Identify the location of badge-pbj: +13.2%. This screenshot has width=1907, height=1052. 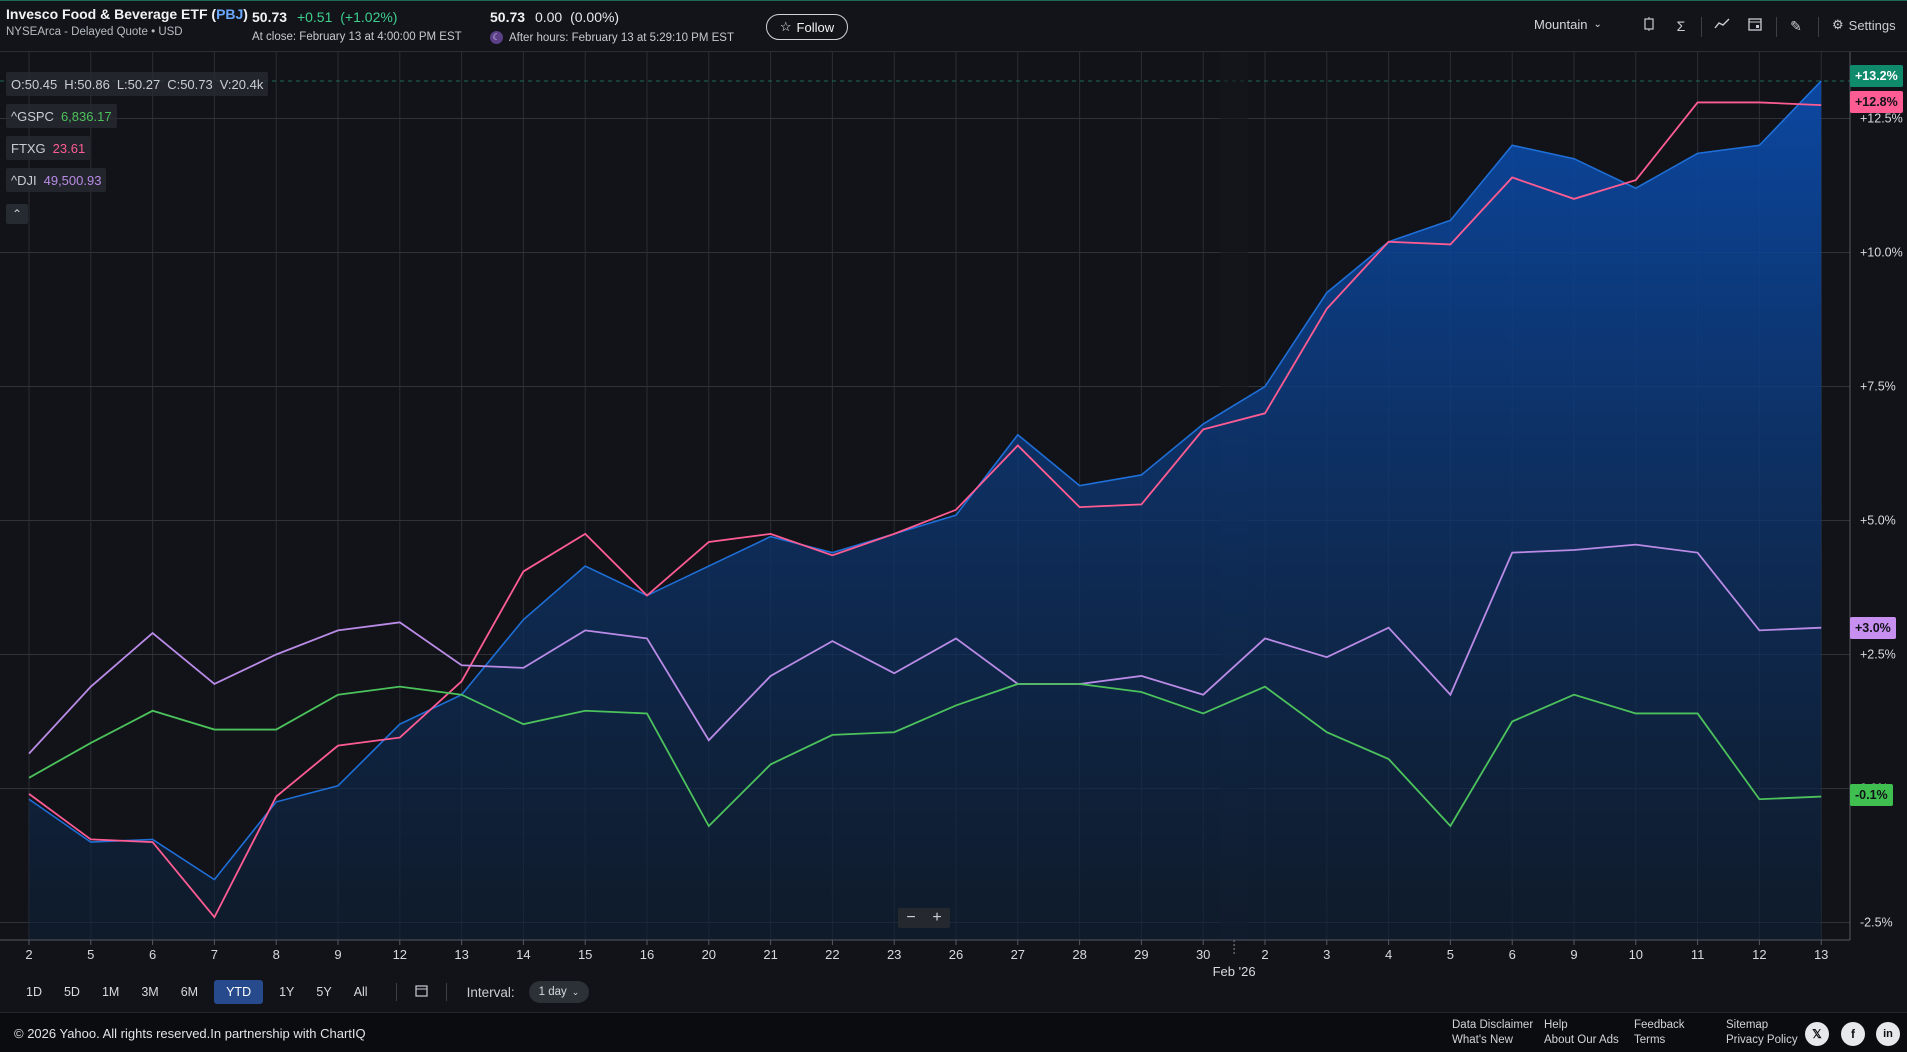
(1876, 76).